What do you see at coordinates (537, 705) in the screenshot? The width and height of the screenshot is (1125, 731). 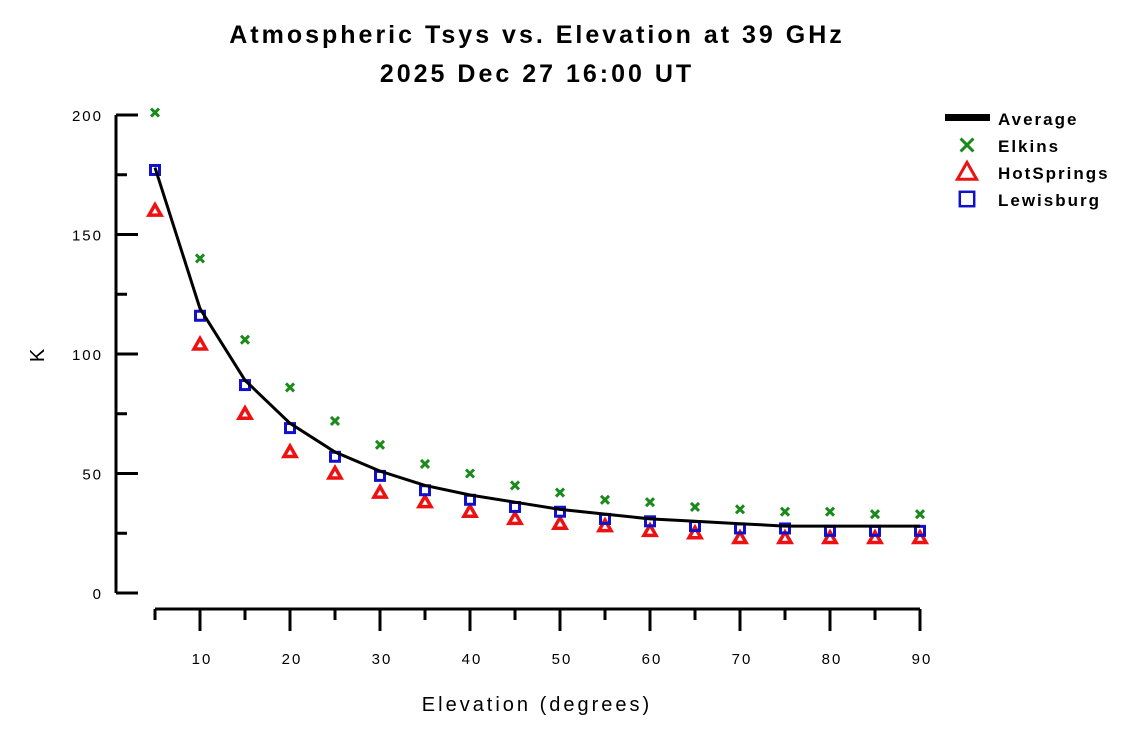 I see `x-axis-label: Elevation (degrees)` at bounding box center [537, 705].